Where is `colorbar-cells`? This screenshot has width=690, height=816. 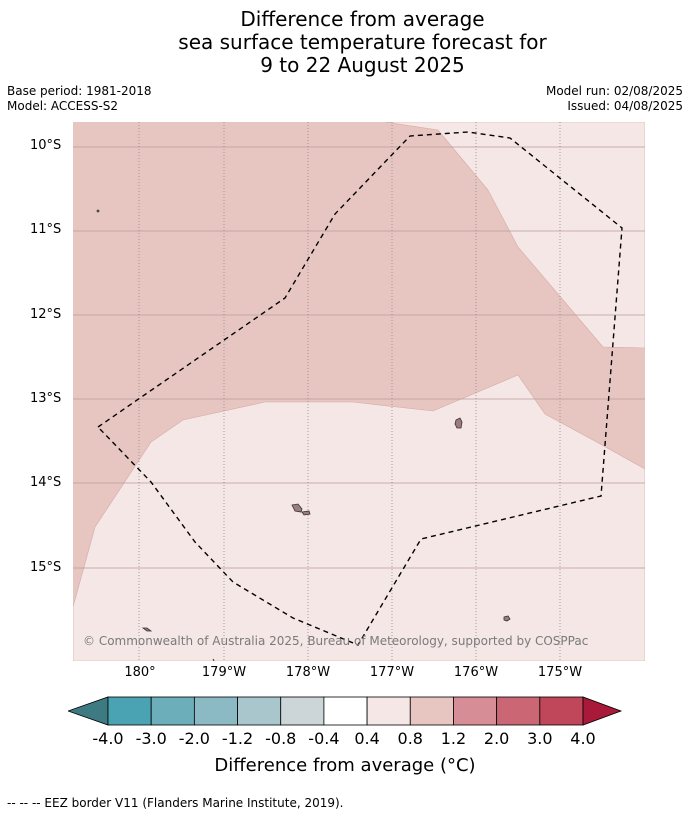 colorbar-cells is located at coordinates (345, 711).